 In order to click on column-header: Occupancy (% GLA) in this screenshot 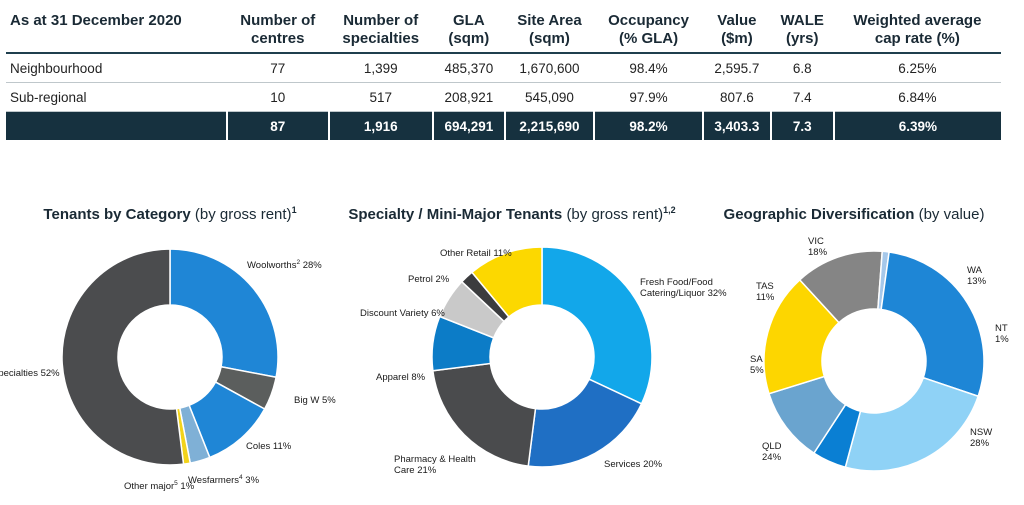, I will do `click(648, 30)`.